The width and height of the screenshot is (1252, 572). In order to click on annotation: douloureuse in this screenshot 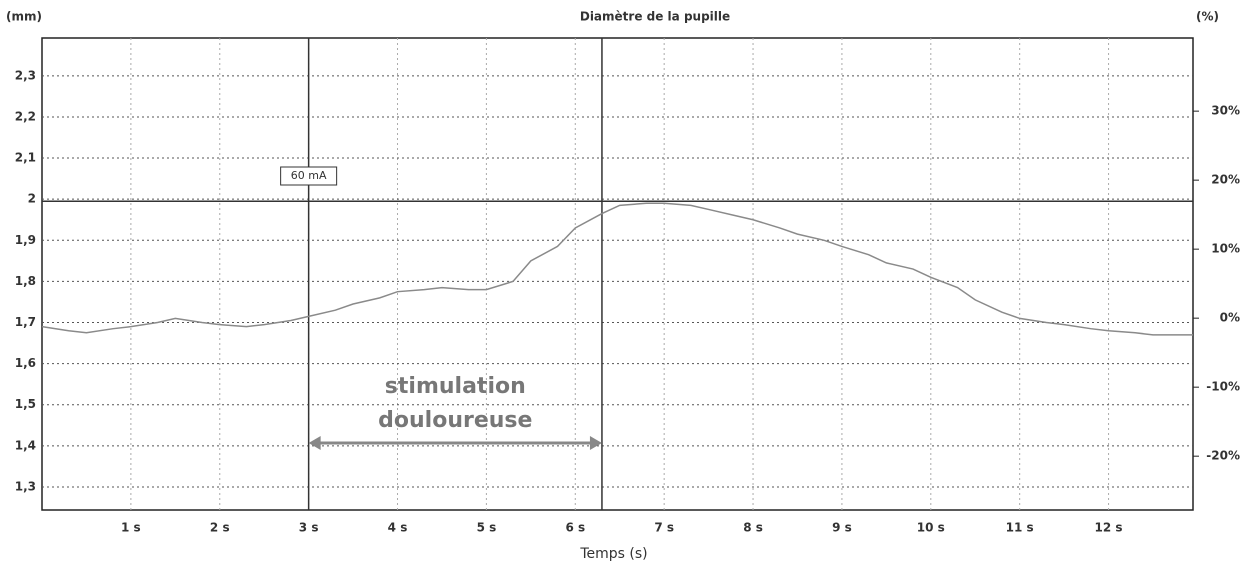, I will do `click(455, 420)`.